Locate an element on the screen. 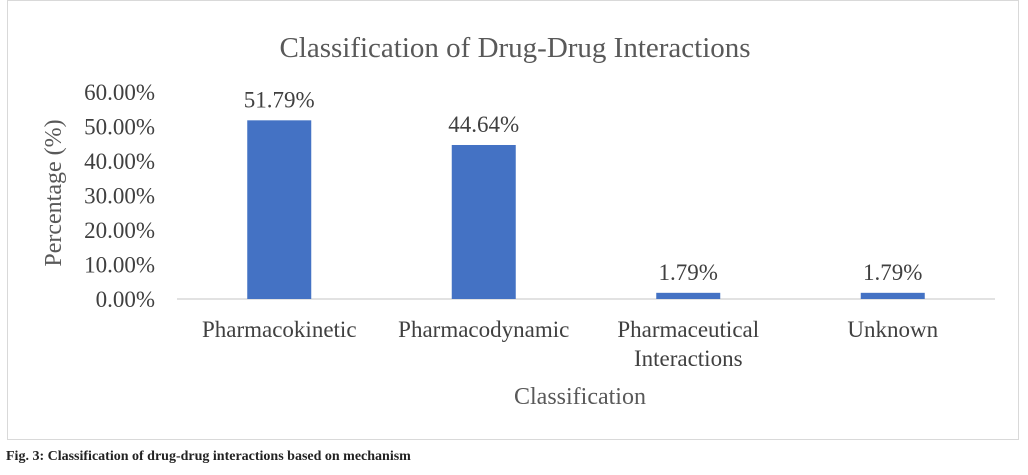 The width and height of the screenshot is (1028, 475). x-axis-label: Classification is located at coordinates (580, 397).